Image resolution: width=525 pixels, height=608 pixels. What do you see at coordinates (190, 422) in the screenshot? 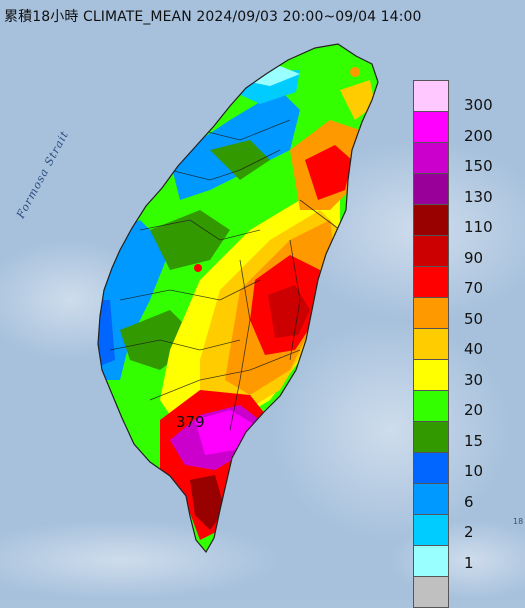
I see `max-value-label: 379` at bounding box center [190, 422].